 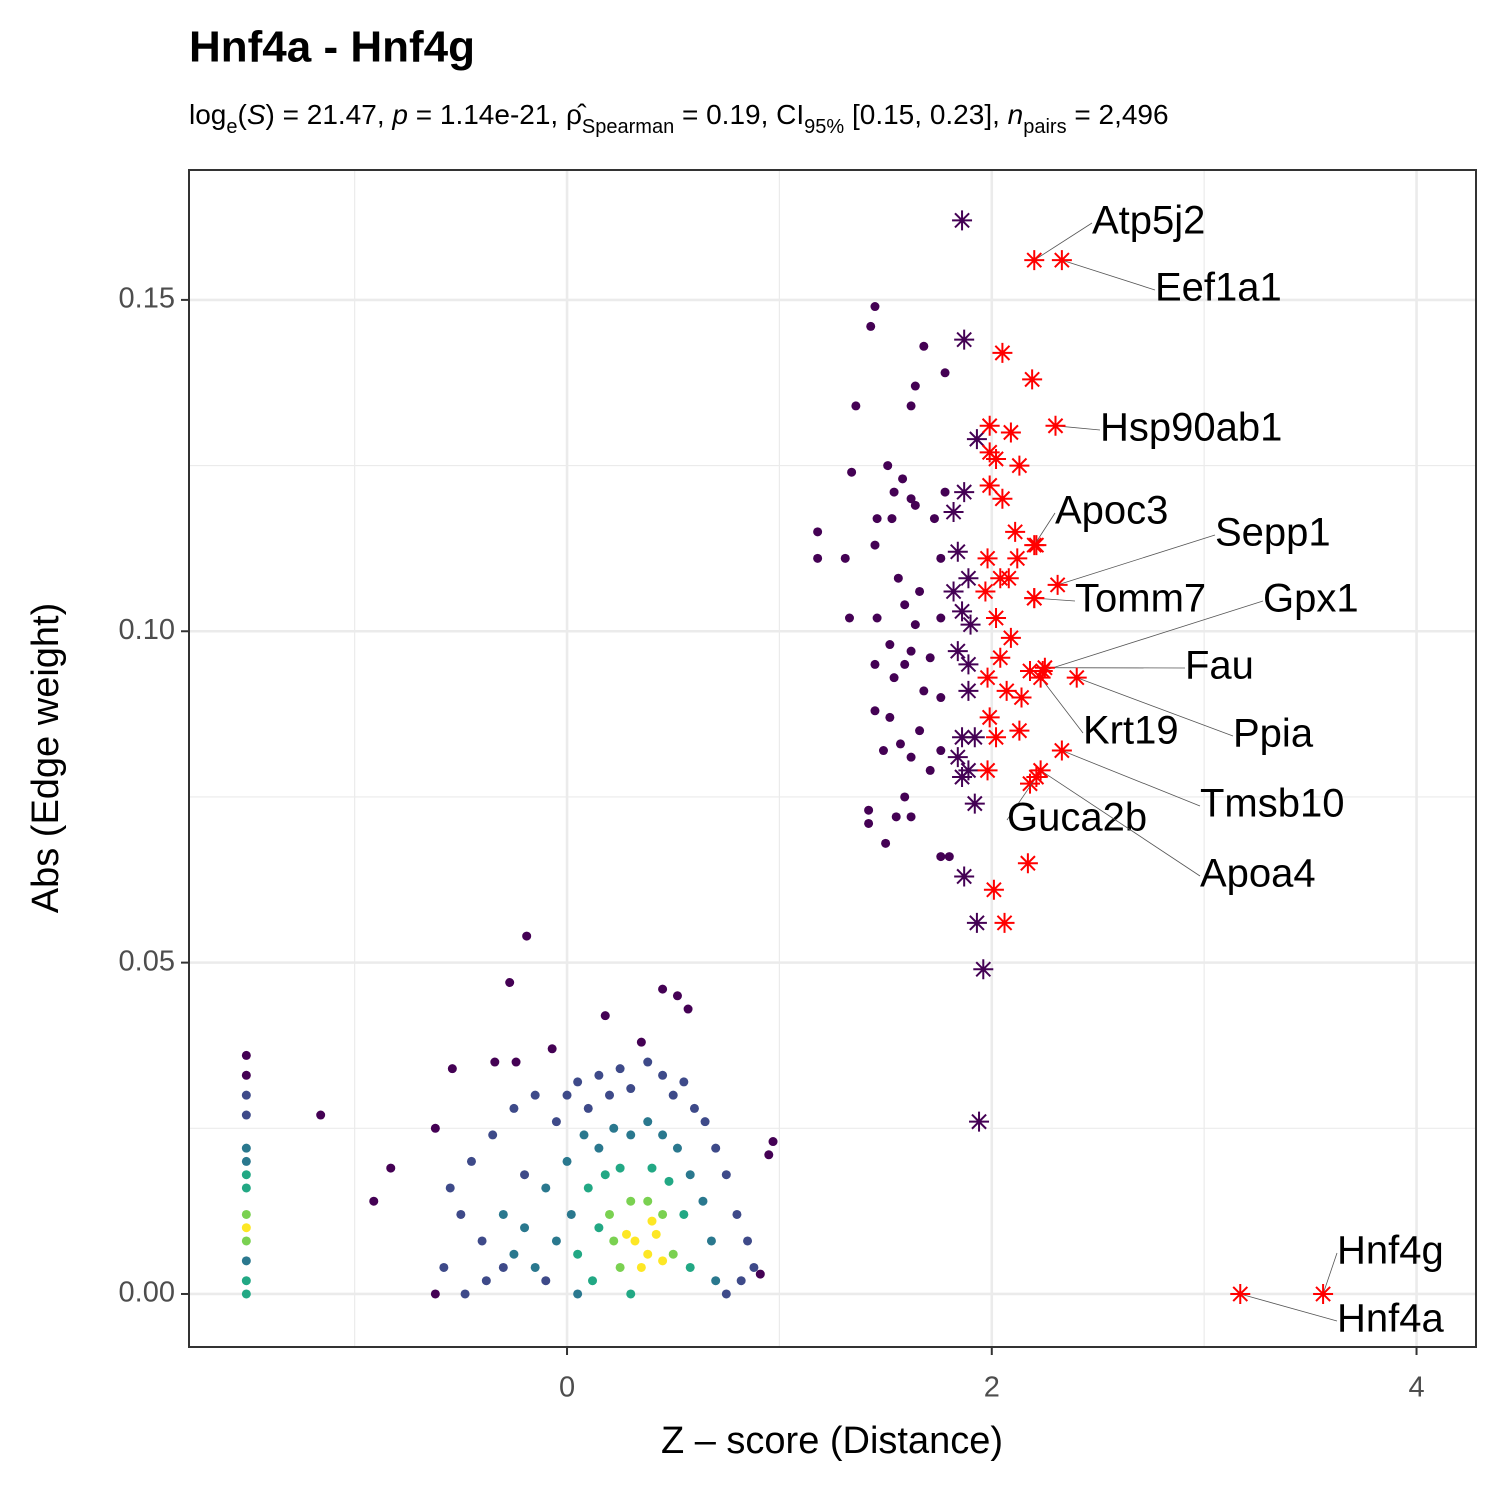 What do you see at coordinates (231, 127) in the screenshot?
I see `subtitle-part: e` at bounding box center [231, 127].